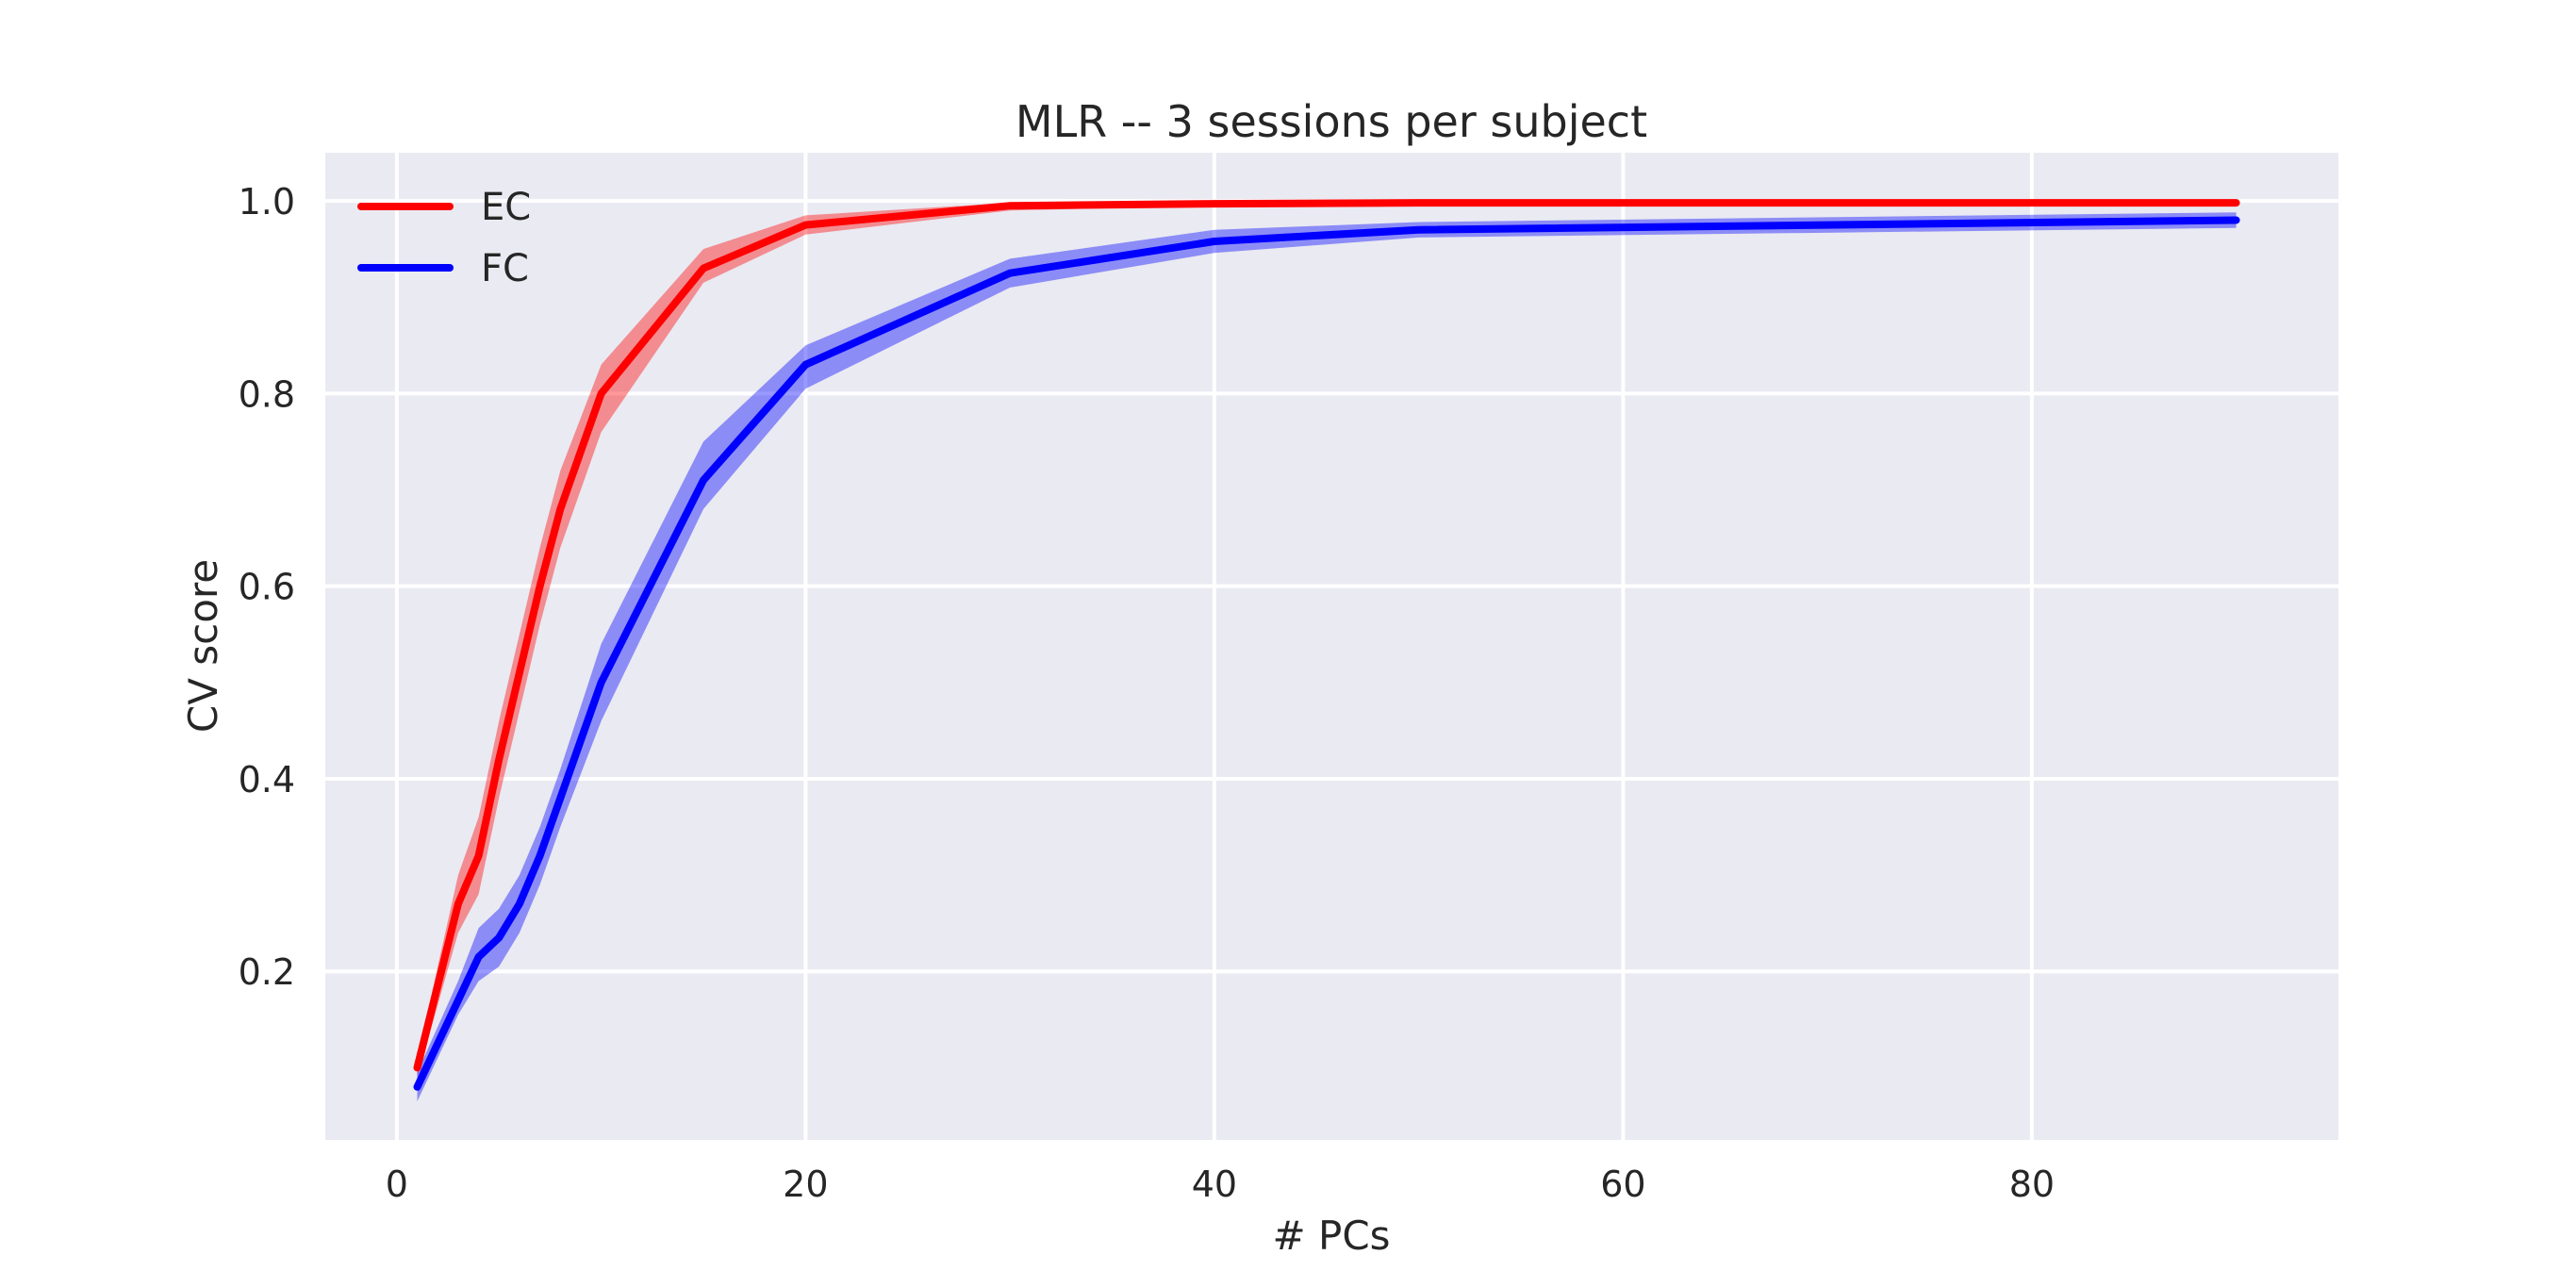  I want to click on legend-label-fc: FC, so click(505, 268).